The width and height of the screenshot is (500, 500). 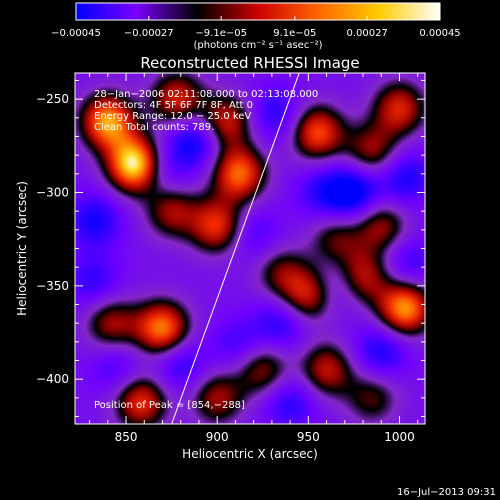 What do you see at coordinates (221, 33) in the screenshot?
I see `colorbar-tick-label: −9.1e−05` at bounding box center [221, 33].